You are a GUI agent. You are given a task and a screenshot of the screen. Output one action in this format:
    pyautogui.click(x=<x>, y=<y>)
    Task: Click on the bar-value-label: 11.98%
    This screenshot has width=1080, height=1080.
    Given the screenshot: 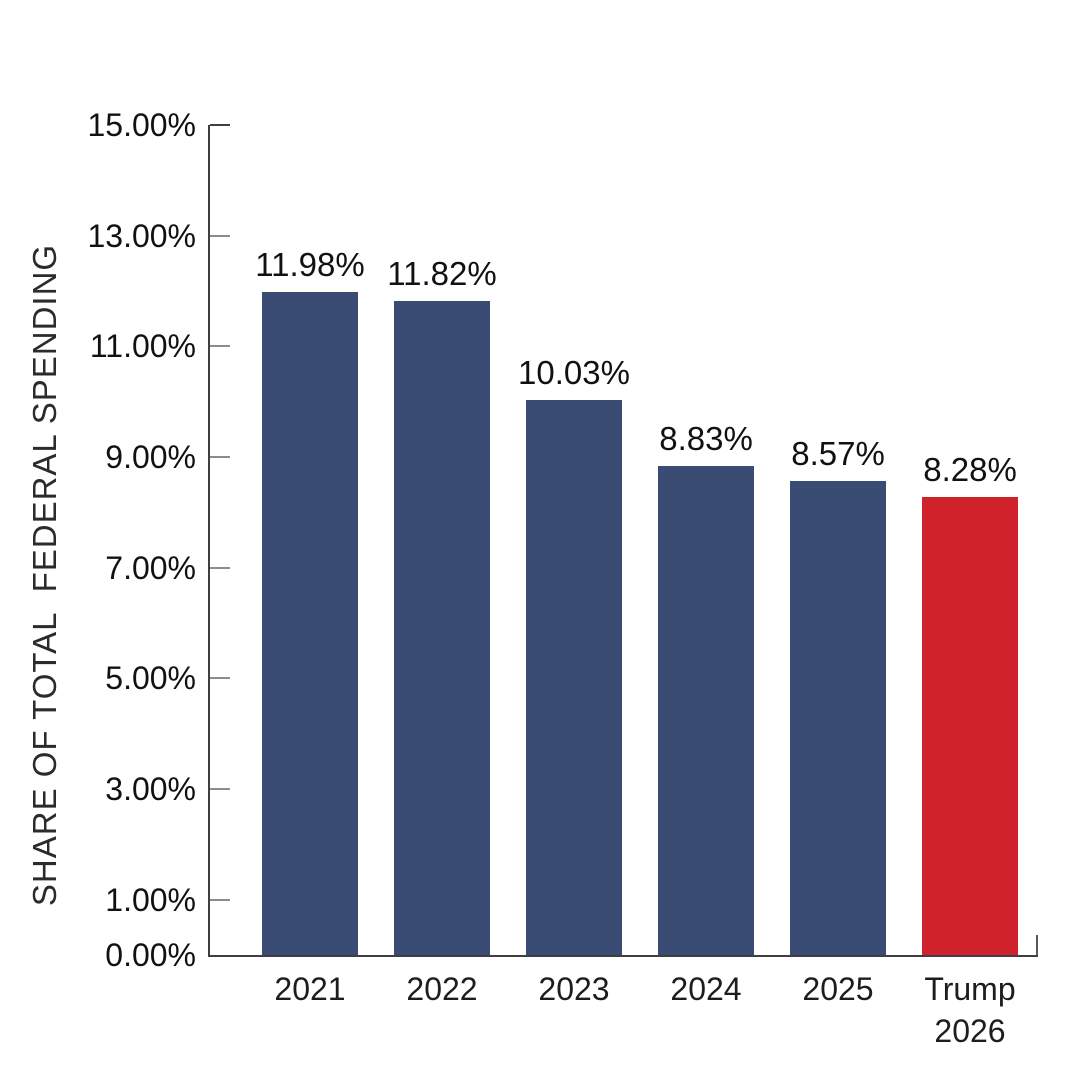 What is the action you would take?
    pyautogui.click(x=310, y=265)
    